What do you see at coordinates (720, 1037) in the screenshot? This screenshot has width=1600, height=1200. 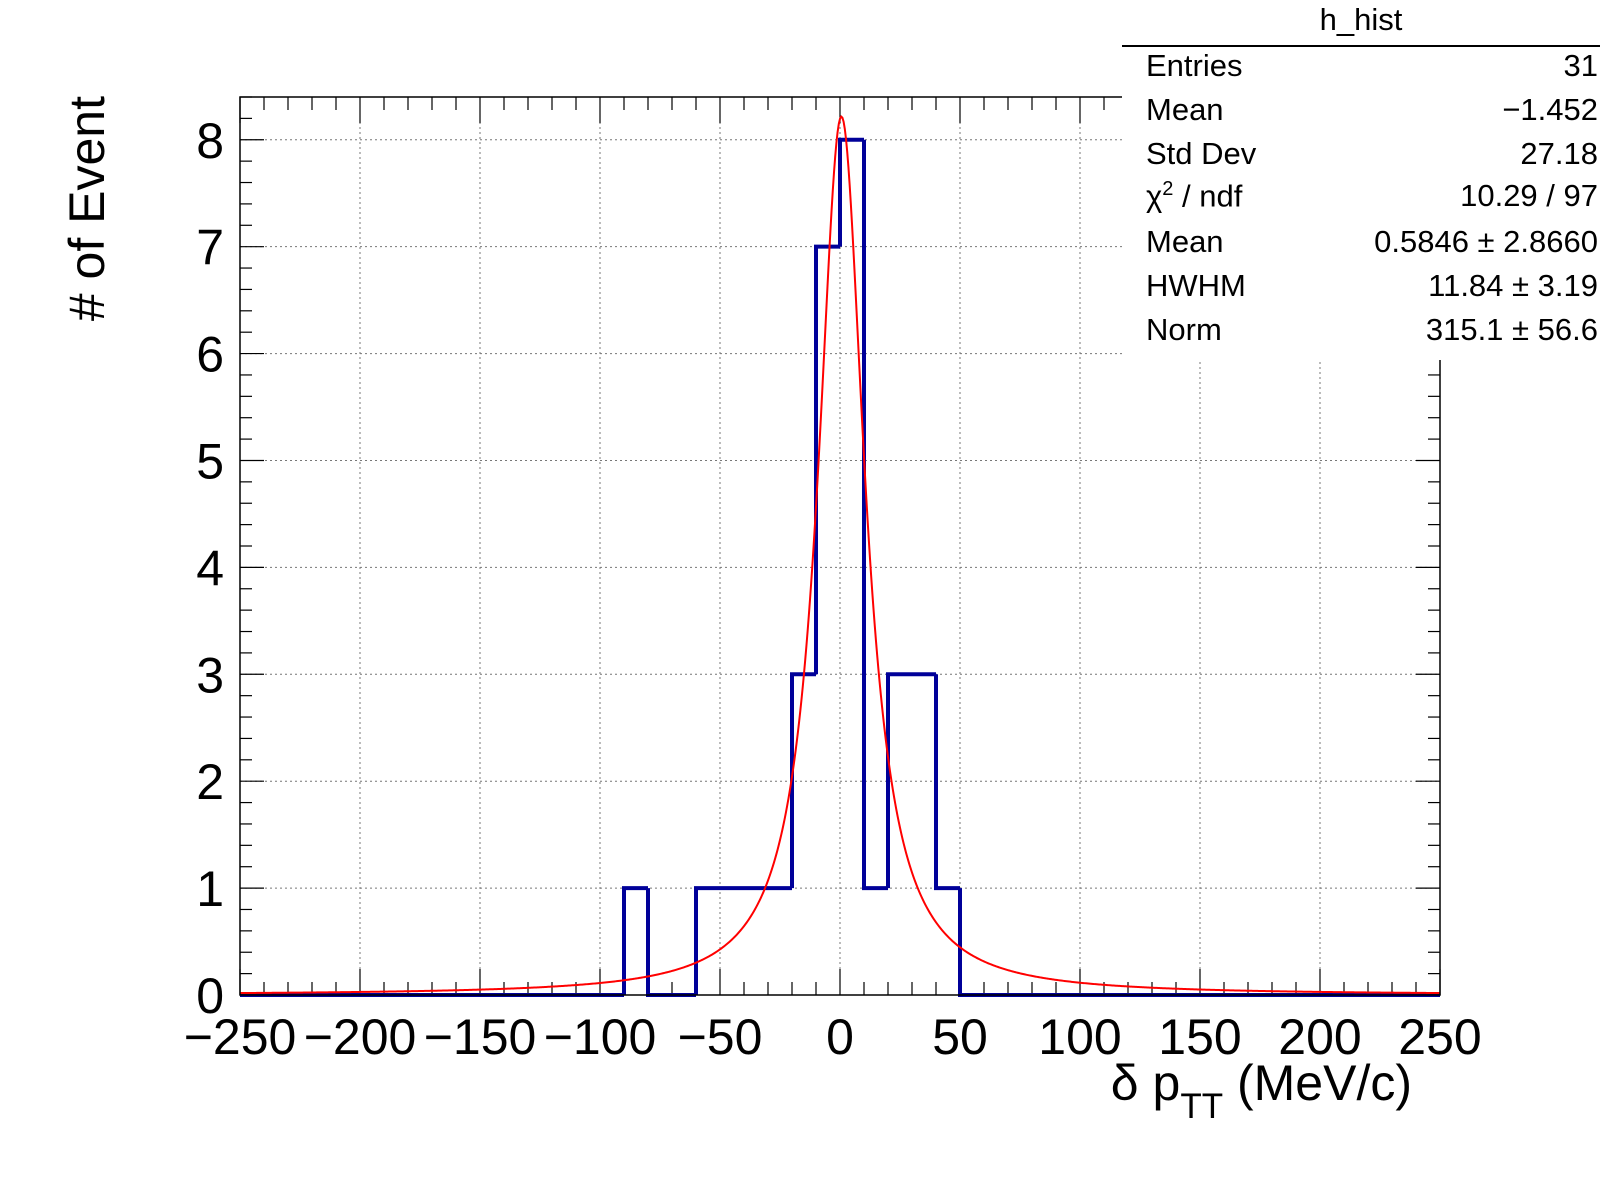 I see `x-tick-label: −50` at bounding box center [720, 1037].